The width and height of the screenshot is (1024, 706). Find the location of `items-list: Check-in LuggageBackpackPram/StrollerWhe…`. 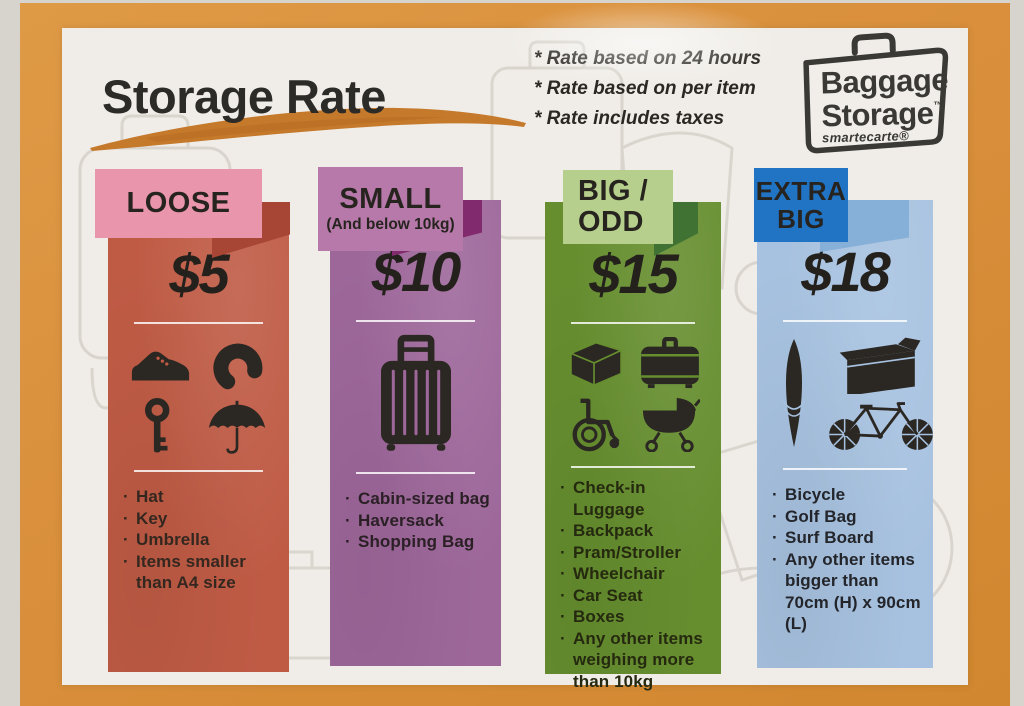

items-list: Check-in LuggageBackpackPram/StrollerWhe… is located at coordinates (633, 580).